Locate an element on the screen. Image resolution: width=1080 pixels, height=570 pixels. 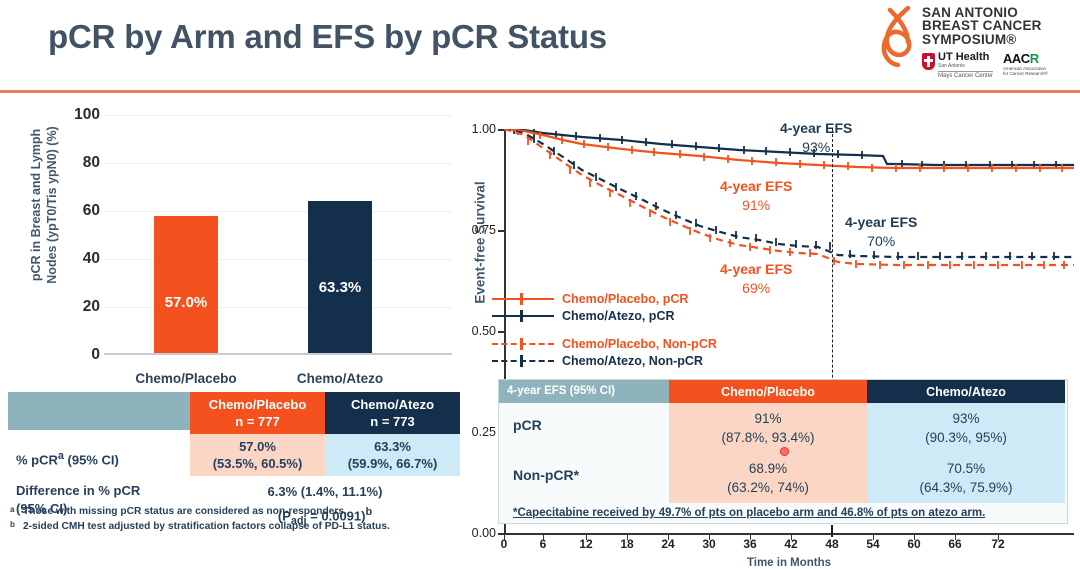
pvalue-pre: (P is located at coordinates (284, 516).